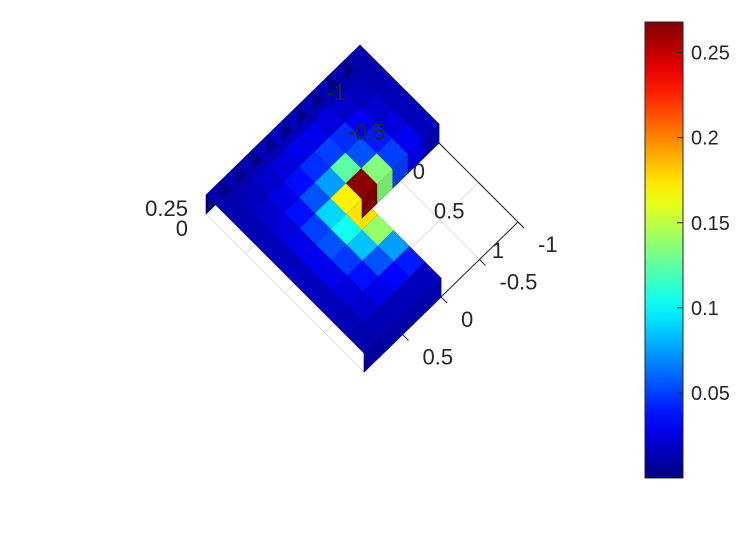  Describe the element at coordinates (519, 282) in the screenshot. I see `y-tick-label: -0.5` at that location.